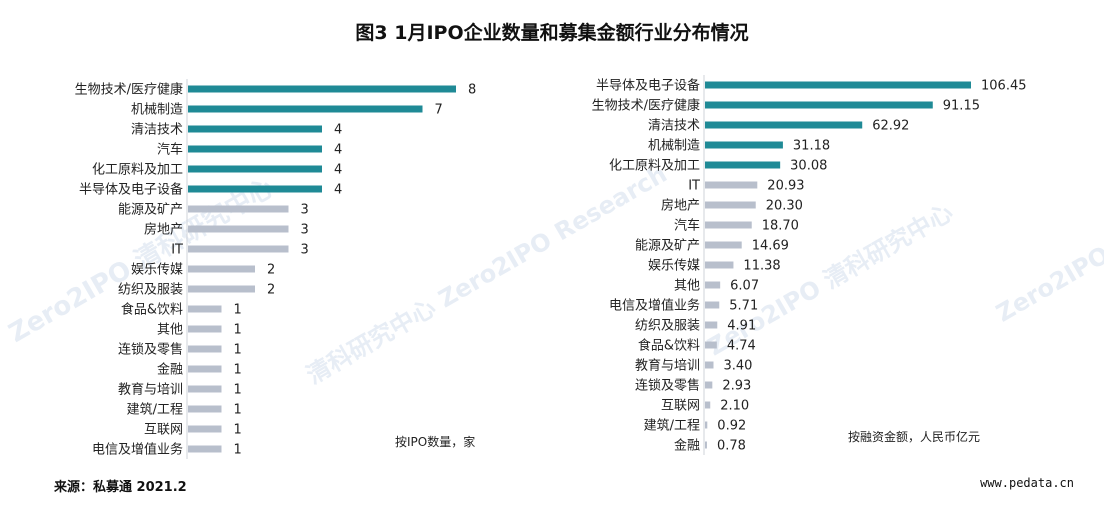  I want to click on value-label: 62.92, so click(890, 126).